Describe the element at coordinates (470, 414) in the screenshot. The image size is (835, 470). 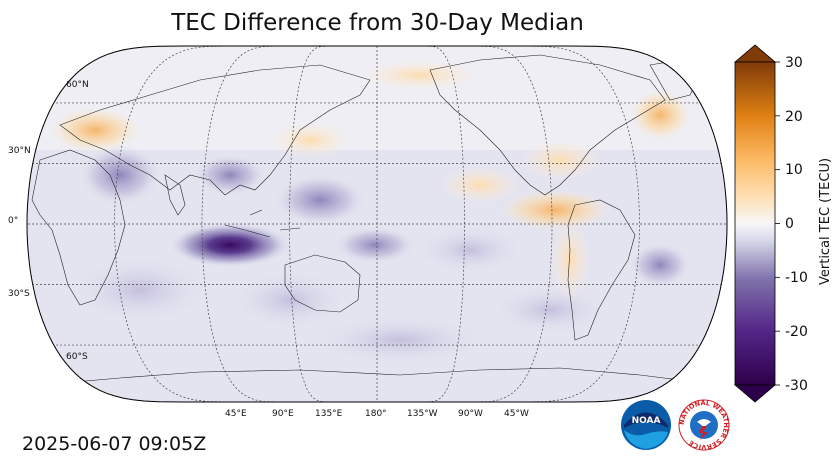
I see `lon-label-90w: 90°W` at that location.